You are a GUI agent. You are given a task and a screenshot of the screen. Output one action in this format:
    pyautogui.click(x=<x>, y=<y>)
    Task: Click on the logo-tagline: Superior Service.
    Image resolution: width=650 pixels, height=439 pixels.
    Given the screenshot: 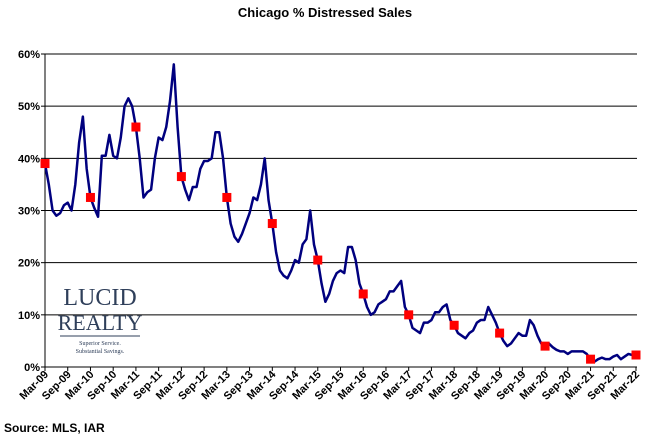 What is the action you would take?
    pyautogui.click(x=100, y=344)
    